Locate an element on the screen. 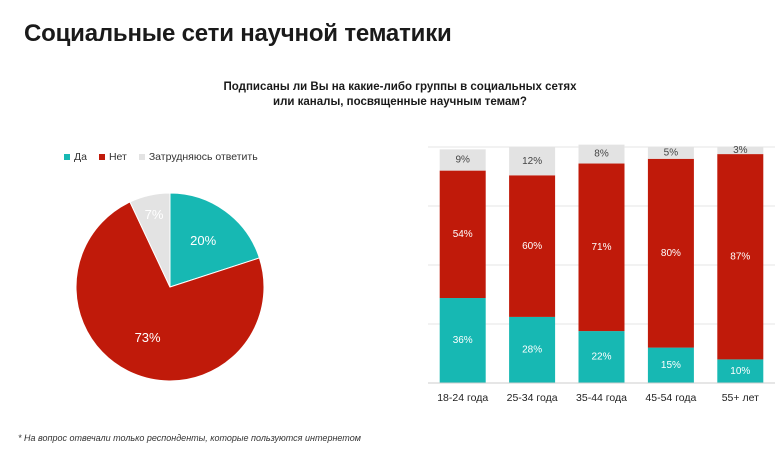 Image resolution: width=779 pixels, height=449 pixels. x-tick-label: 45-54 года is located at coordinates (670, 398).